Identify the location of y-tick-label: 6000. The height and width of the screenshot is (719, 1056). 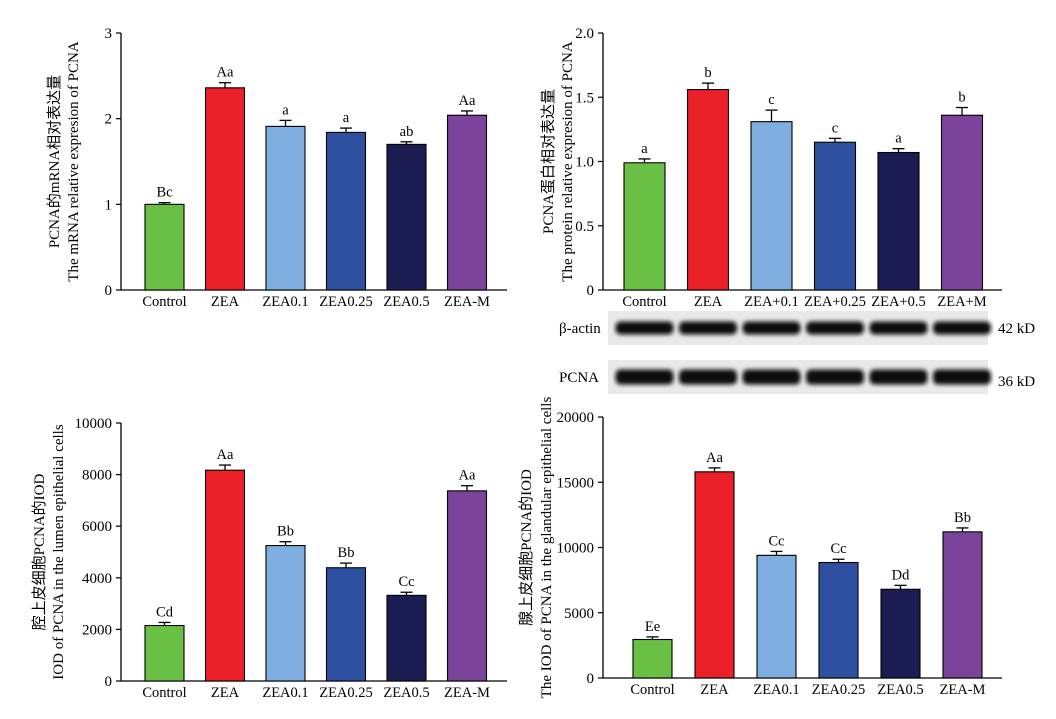
(97, 527).